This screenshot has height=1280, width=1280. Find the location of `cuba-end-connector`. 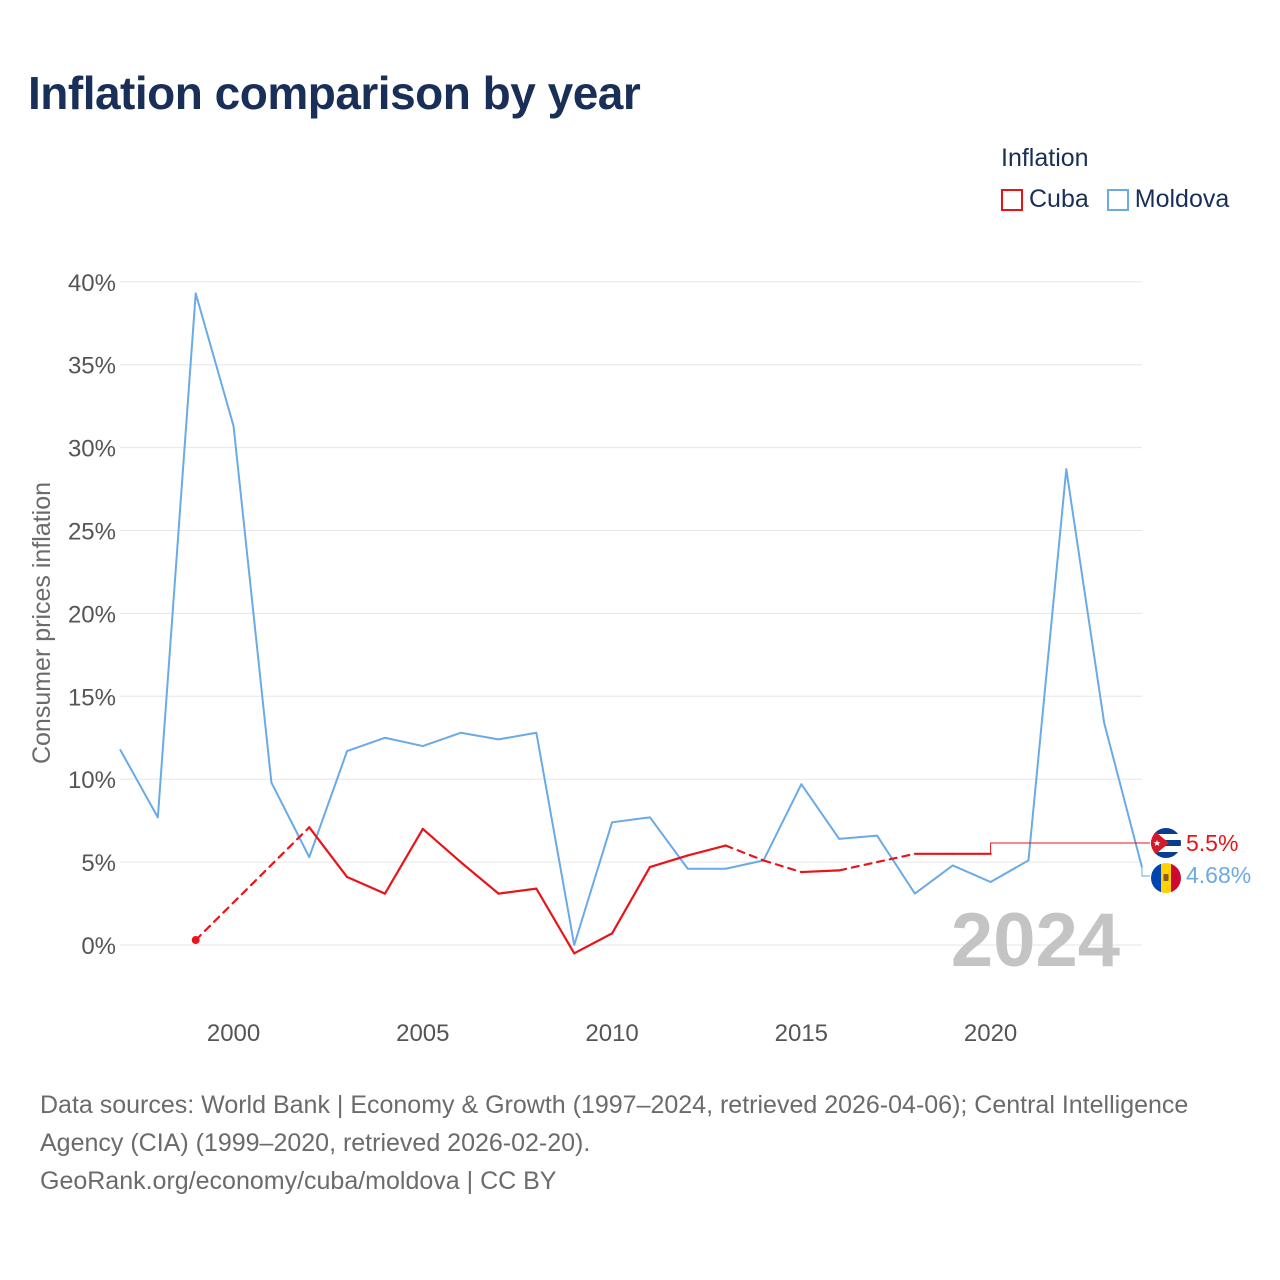

cuba-end-connector is located at coordinates (1070, 848).